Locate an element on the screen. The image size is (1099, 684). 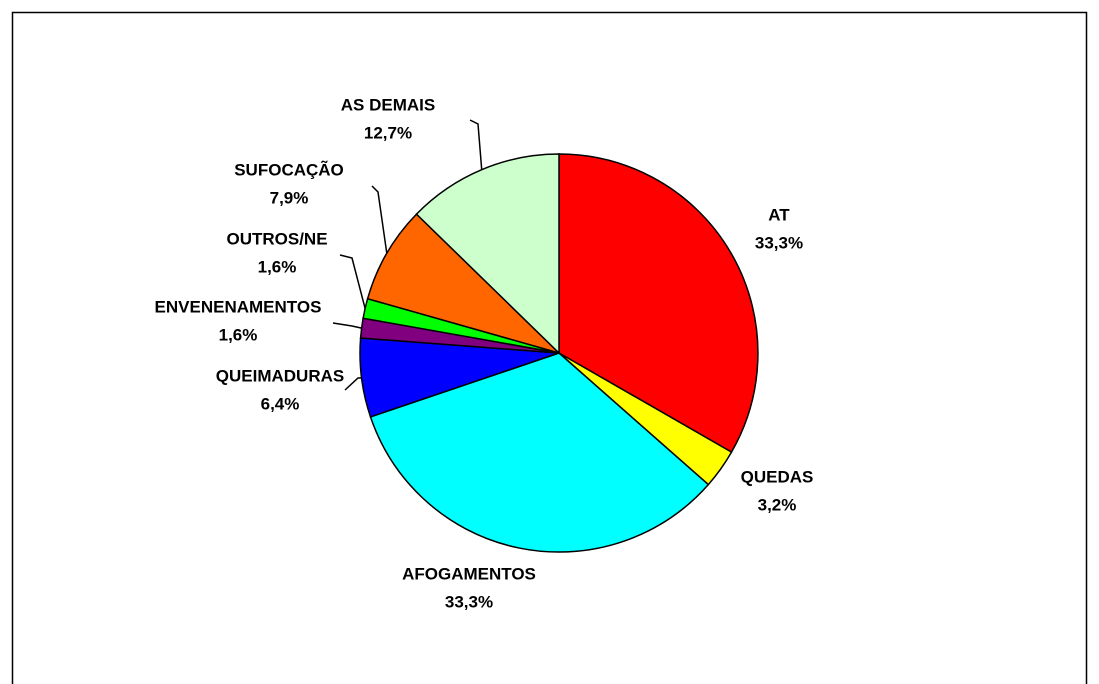
slice-value-label: 7,9% is located at coordinates (289, 197).